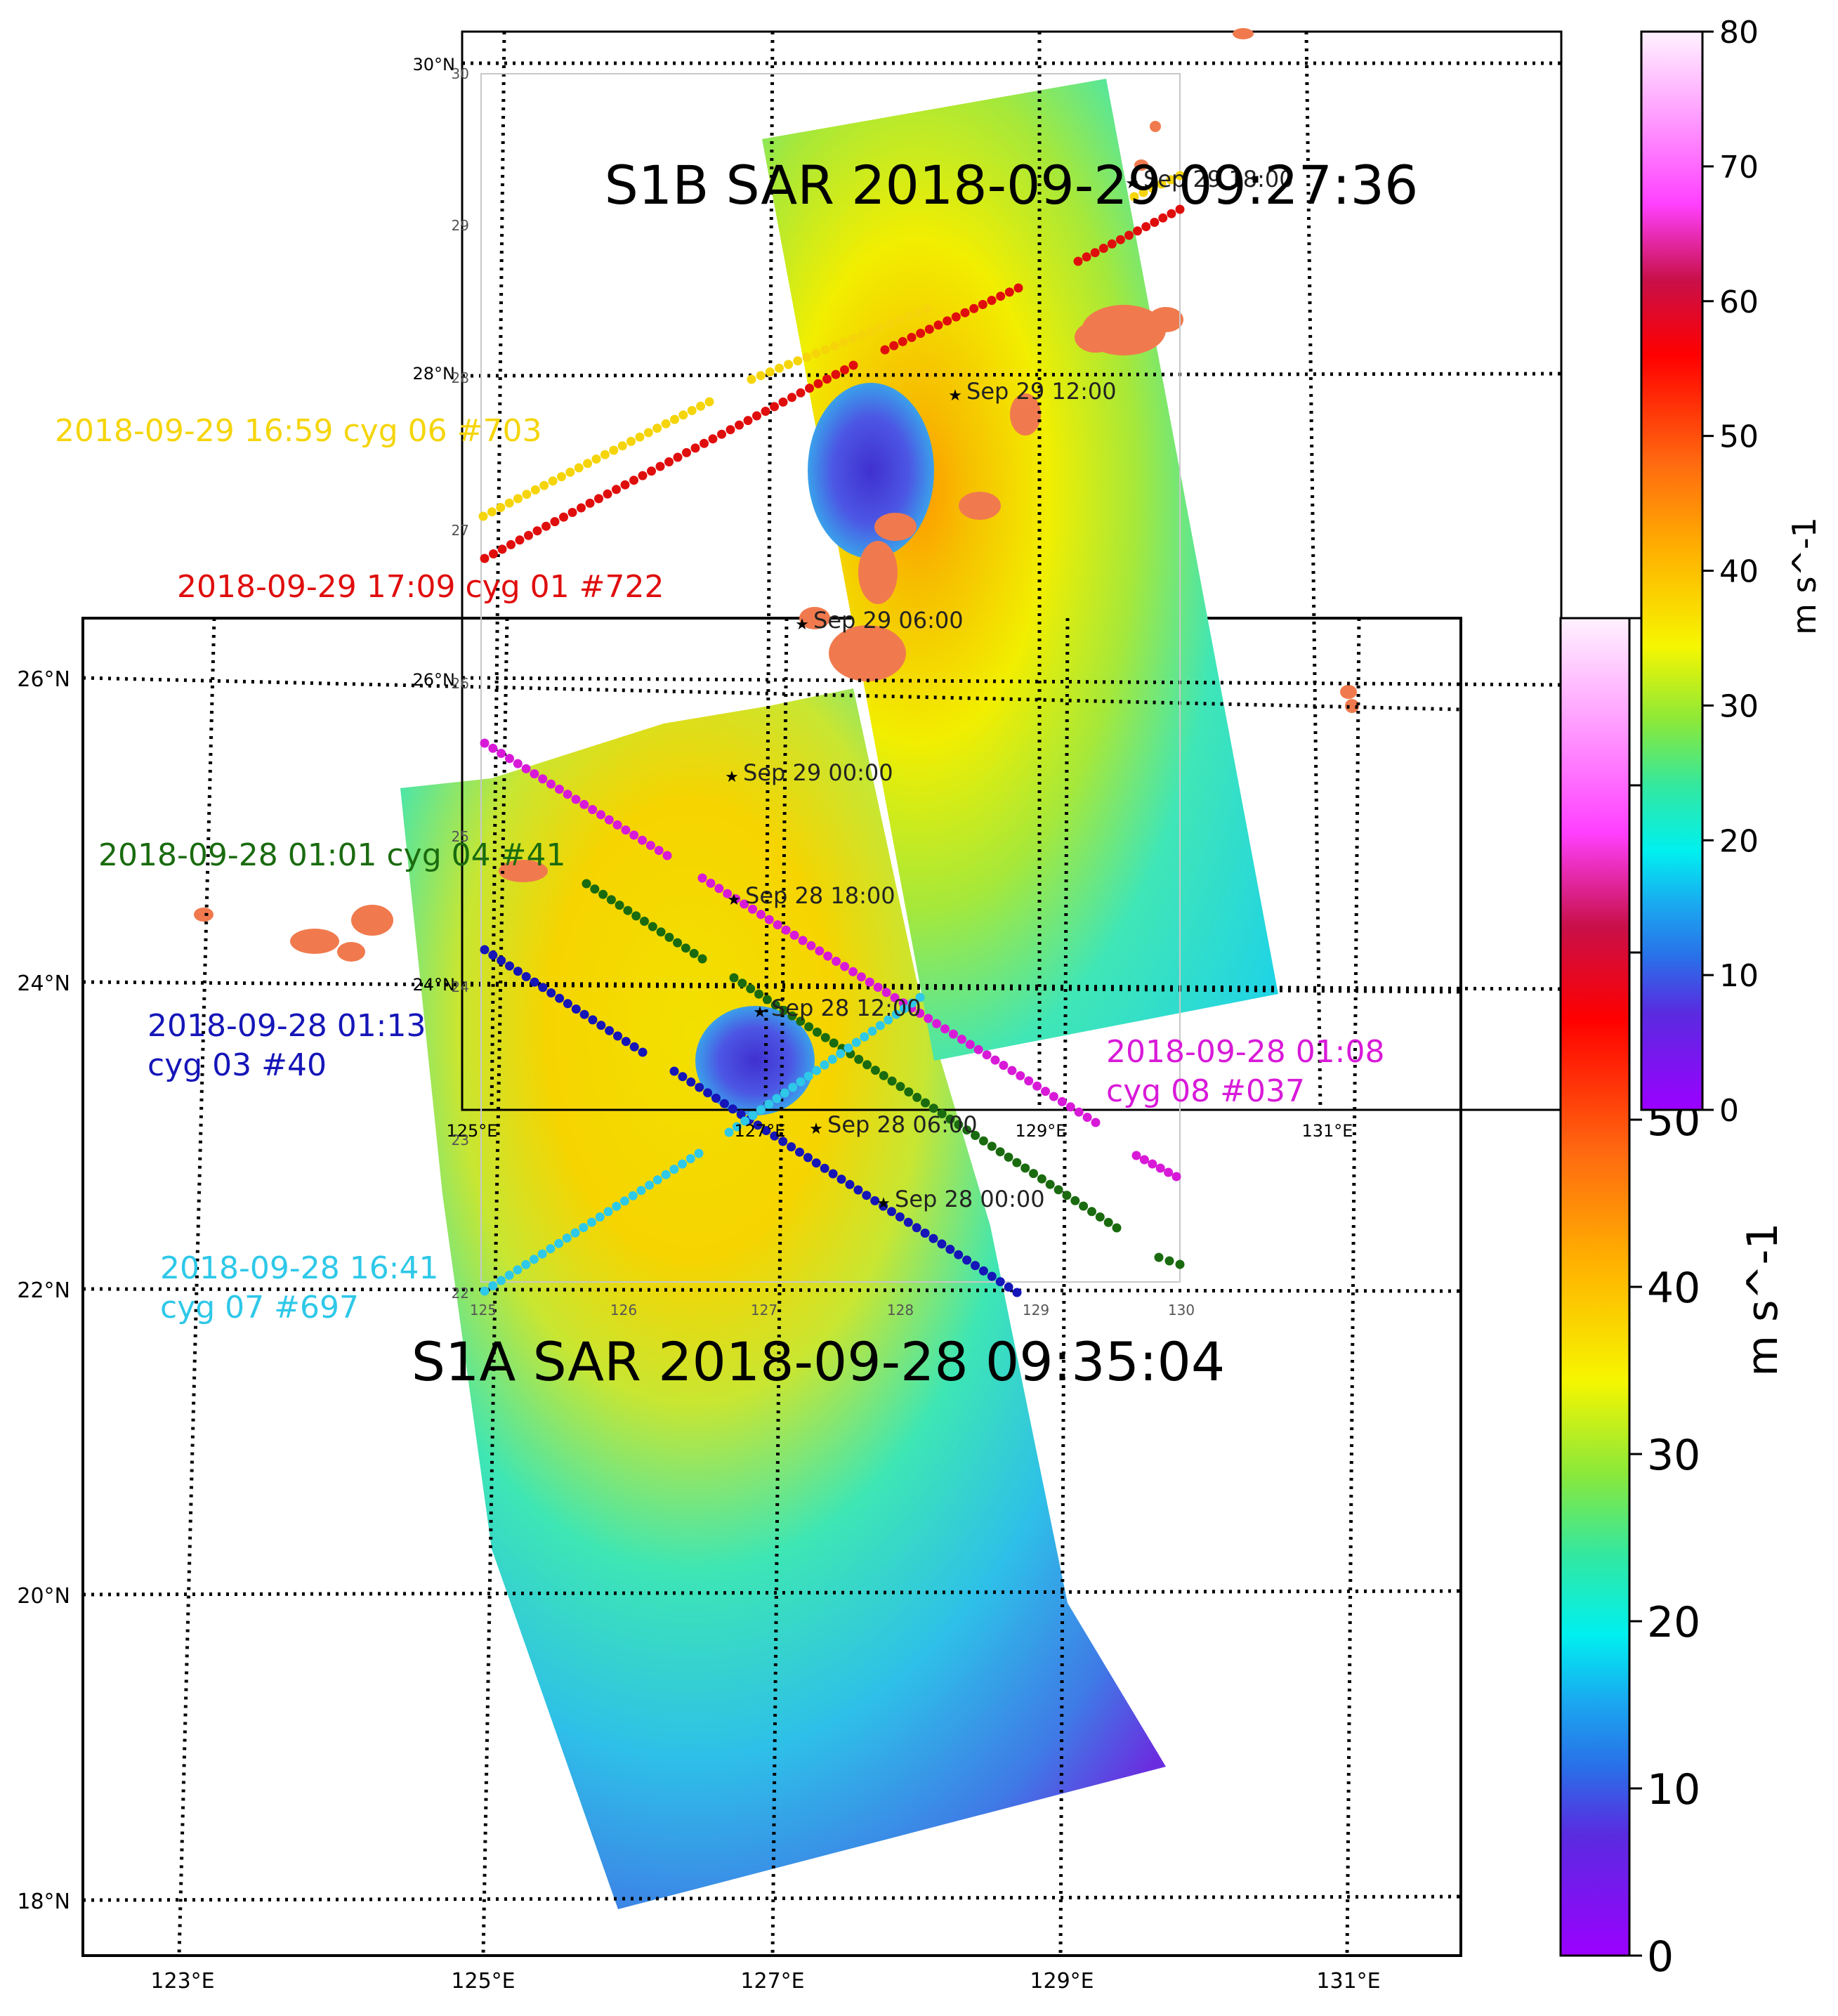  What do you see at coordinates (1739, 302) in the screenshot?
I see `upper-colorbar-tick-label: 60` at bounding box center [1739, 302].